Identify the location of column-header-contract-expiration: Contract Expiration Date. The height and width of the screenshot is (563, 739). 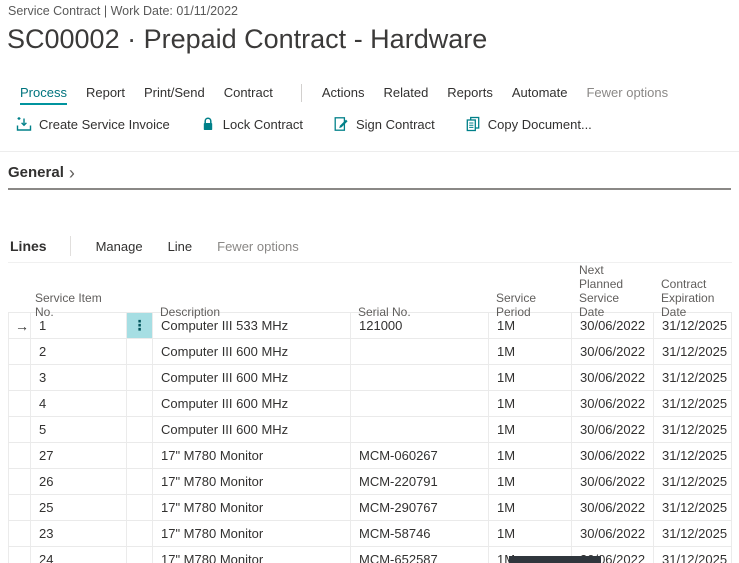
(688, 298).